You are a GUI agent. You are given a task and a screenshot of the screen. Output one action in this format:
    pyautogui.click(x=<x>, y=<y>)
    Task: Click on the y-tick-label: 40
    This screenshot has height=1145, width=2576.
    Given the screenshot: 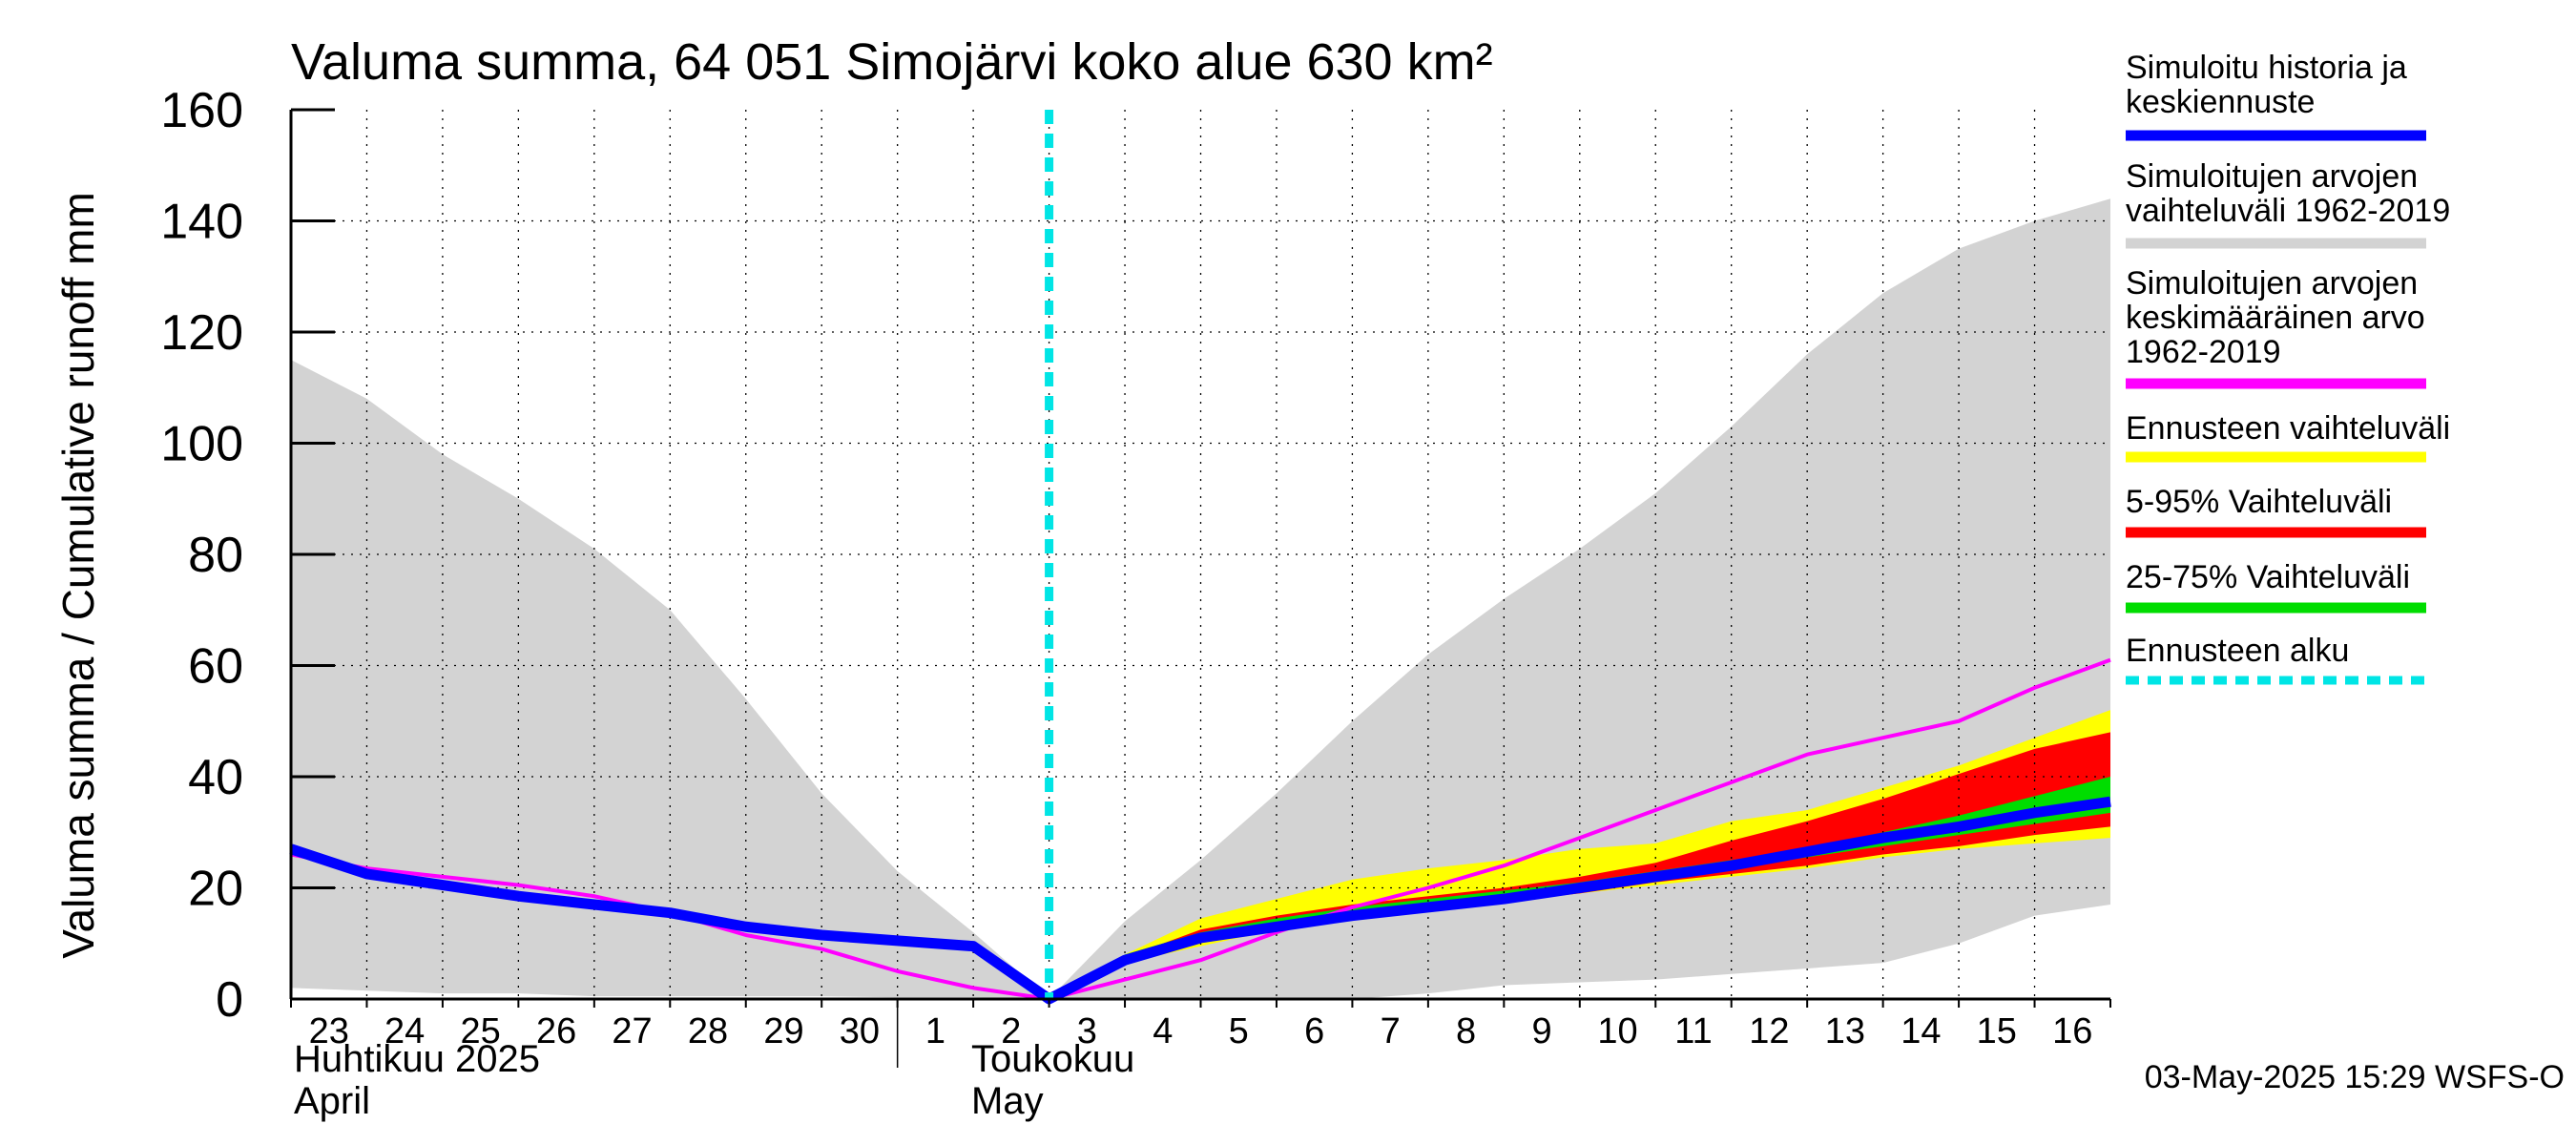 What is the action you would take?
    pyautogui.click(x=215, y=777)
    